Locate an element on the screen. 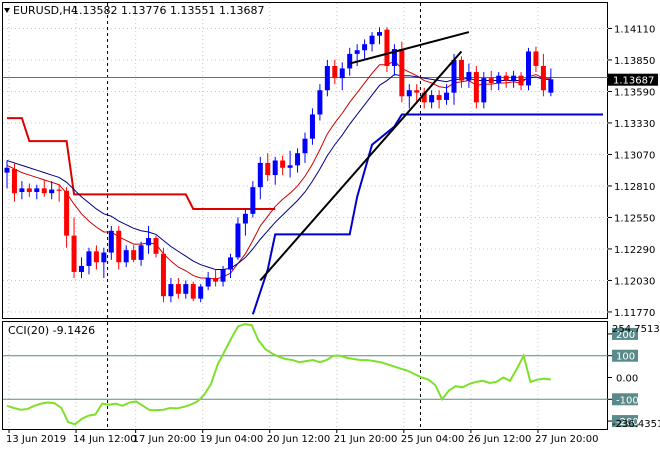  ohlc-header: 1.13582 1.13776 1.13551 1.13687 is located at coordinates (168, 10).